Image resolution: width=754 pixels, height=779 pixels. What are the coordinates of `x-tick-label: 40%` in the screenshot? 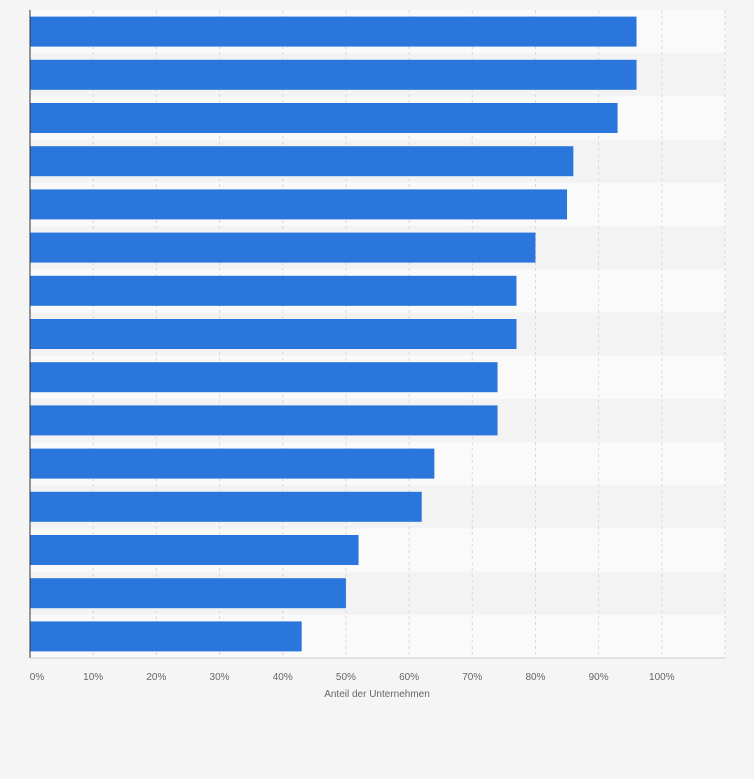 It's located at (283, 677).